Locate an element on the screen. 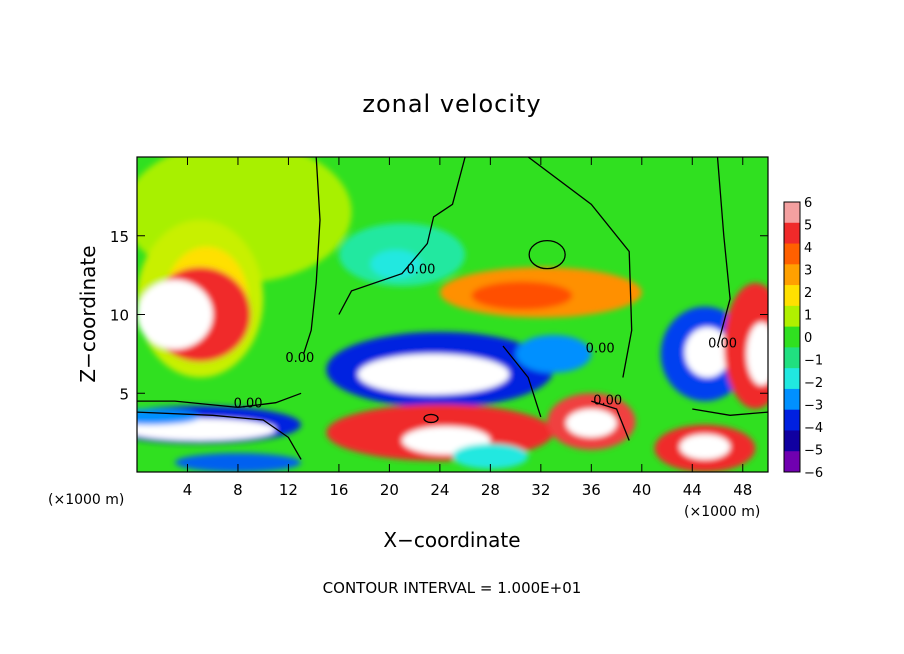 This screenshot has width=904, height=654. chart-title: zonal velocity is located at coordinates (451, 104).